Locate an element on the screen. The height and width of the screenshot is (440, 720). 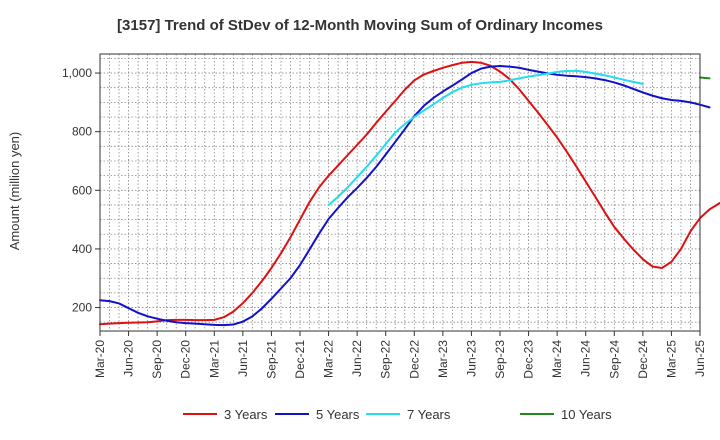
y-tick-label: 600 is located at coordinates (82, 190).